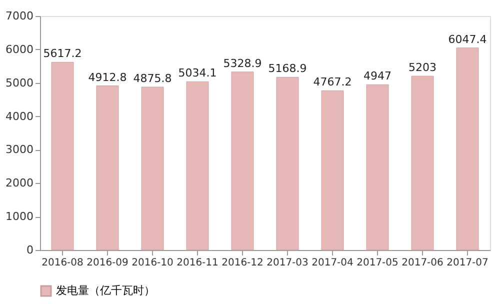  What do you see at coordinates (107, 77) in the screenshot?
I see `data-label: 4912.8` at bounding box center [107, 77].